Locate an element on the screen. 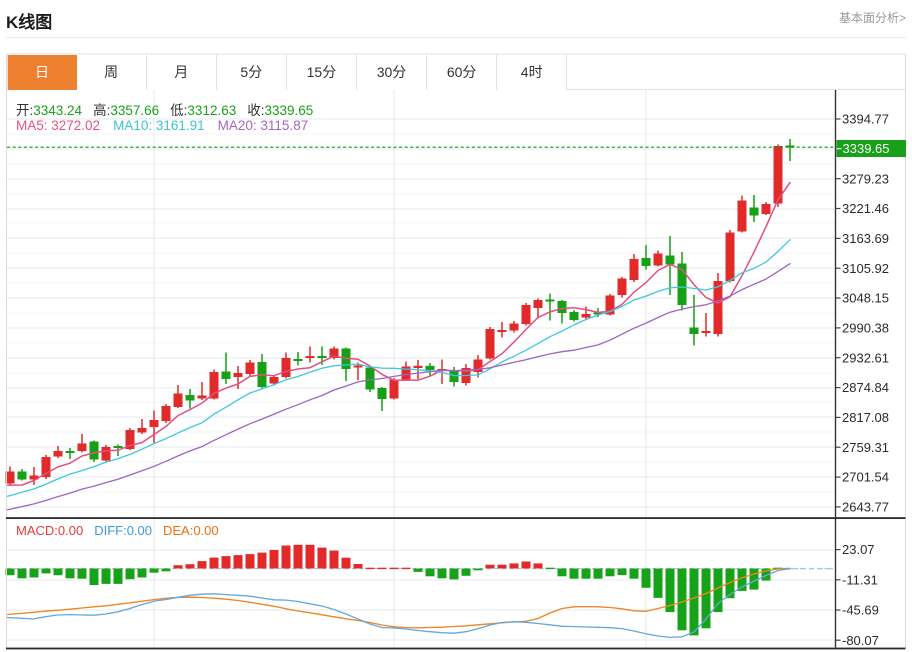  svg-text: 2643.77 is located at coordinates (865, 507).